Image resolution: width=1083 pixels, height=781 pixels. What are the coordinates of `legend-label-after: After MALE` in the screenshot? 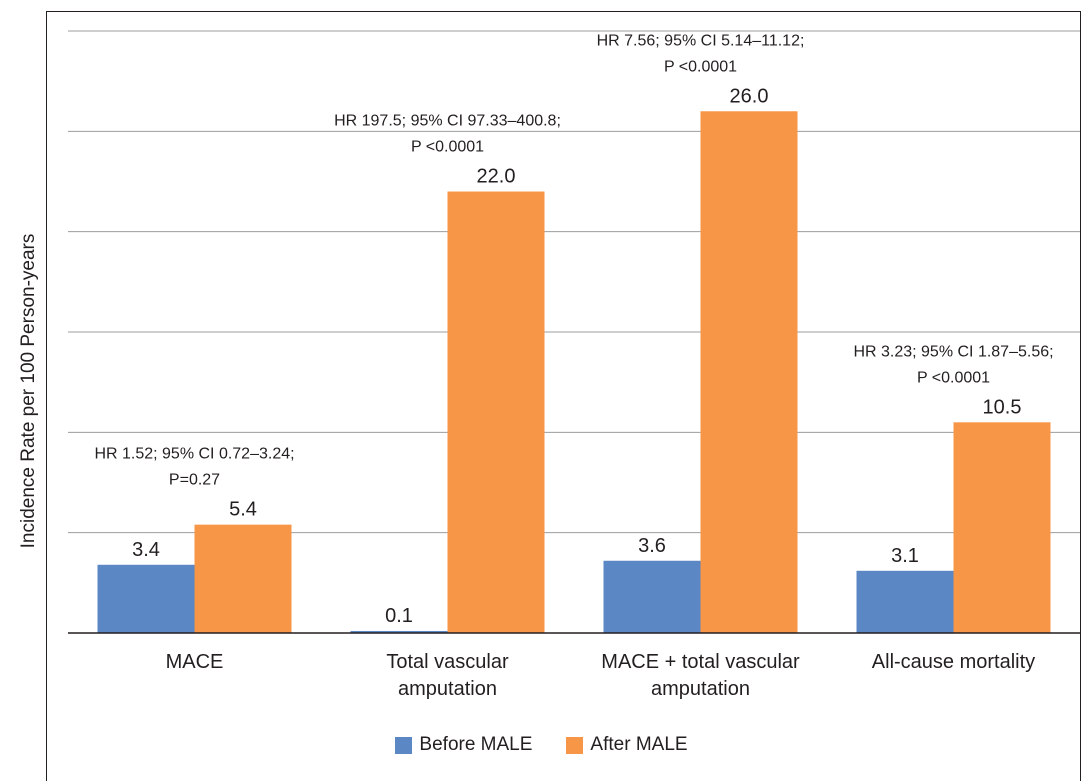 It's located at (639, 744).